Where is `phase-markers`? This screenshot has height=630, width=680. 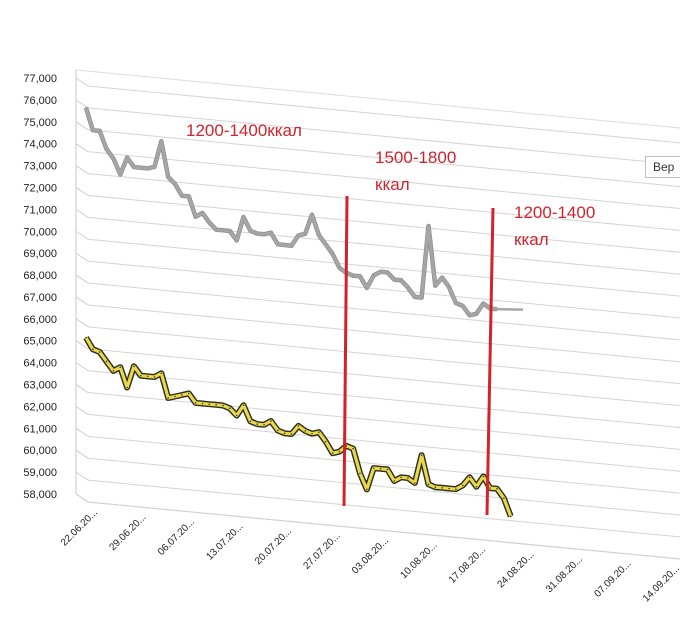 phase-markers is located at coordinates (418, 355).